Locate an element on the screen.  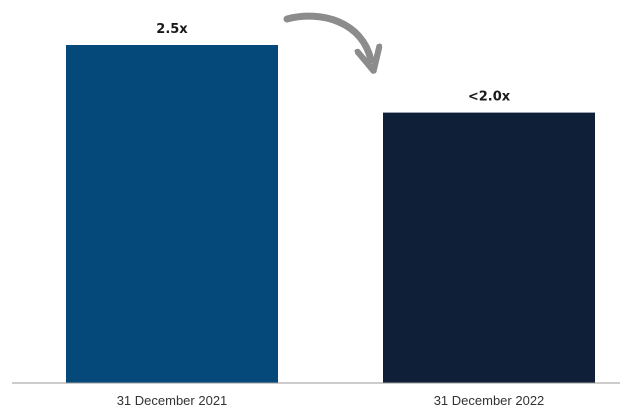
x-tick-label-2: 31 December 2022 is located at coordinates (489, 400).